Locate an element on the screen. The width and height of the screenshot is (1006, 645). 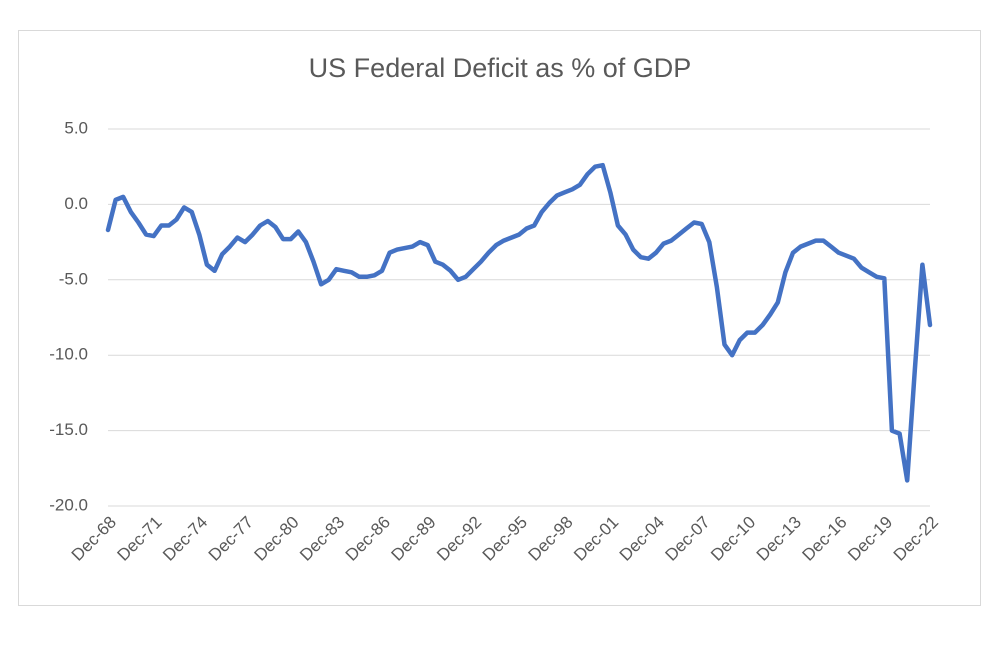
y-tick-label: -20.0 is located at coordinates (68, 504).